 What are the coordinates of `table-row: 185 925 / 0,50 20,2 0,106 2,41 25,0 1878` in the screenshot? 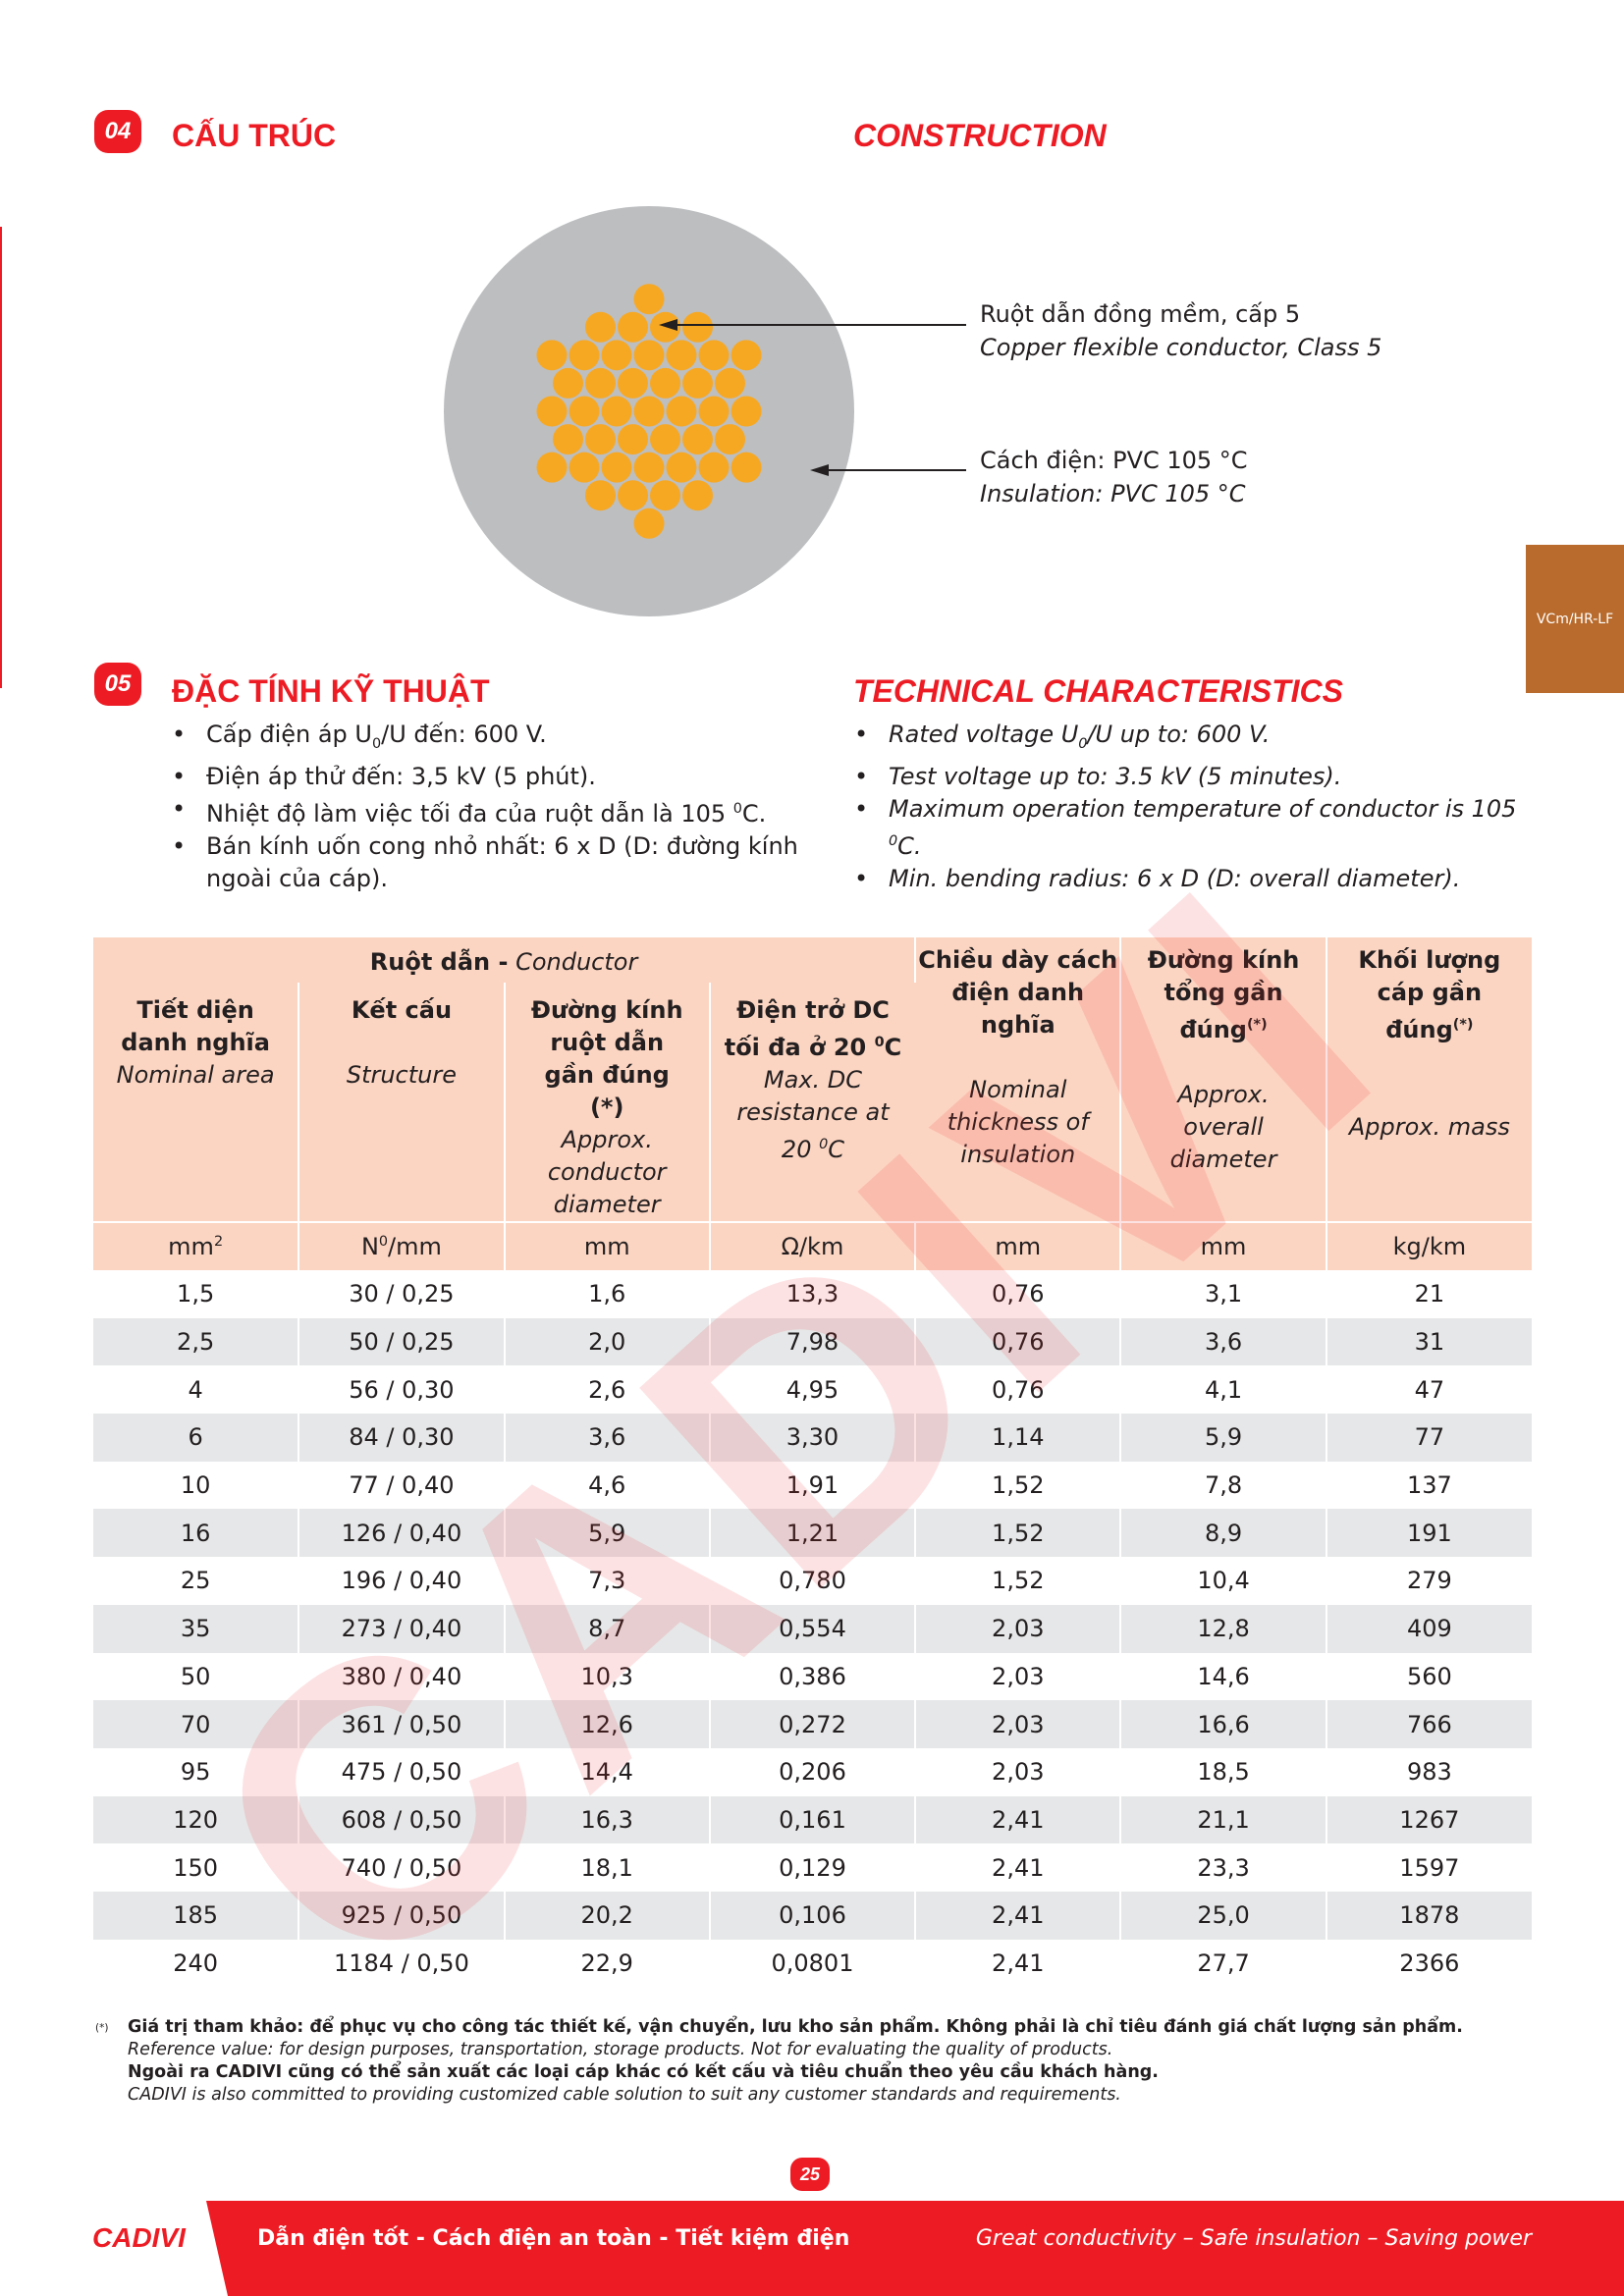 It's located at (812, 1915).